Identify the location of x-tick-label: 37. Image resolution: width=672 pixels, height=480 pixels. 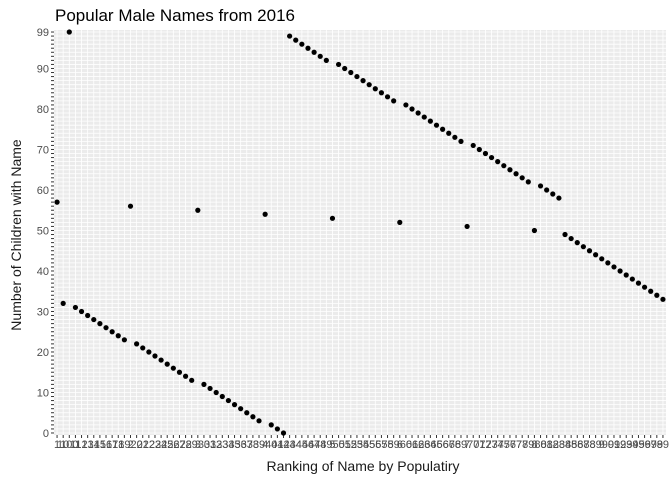
(247, 445).